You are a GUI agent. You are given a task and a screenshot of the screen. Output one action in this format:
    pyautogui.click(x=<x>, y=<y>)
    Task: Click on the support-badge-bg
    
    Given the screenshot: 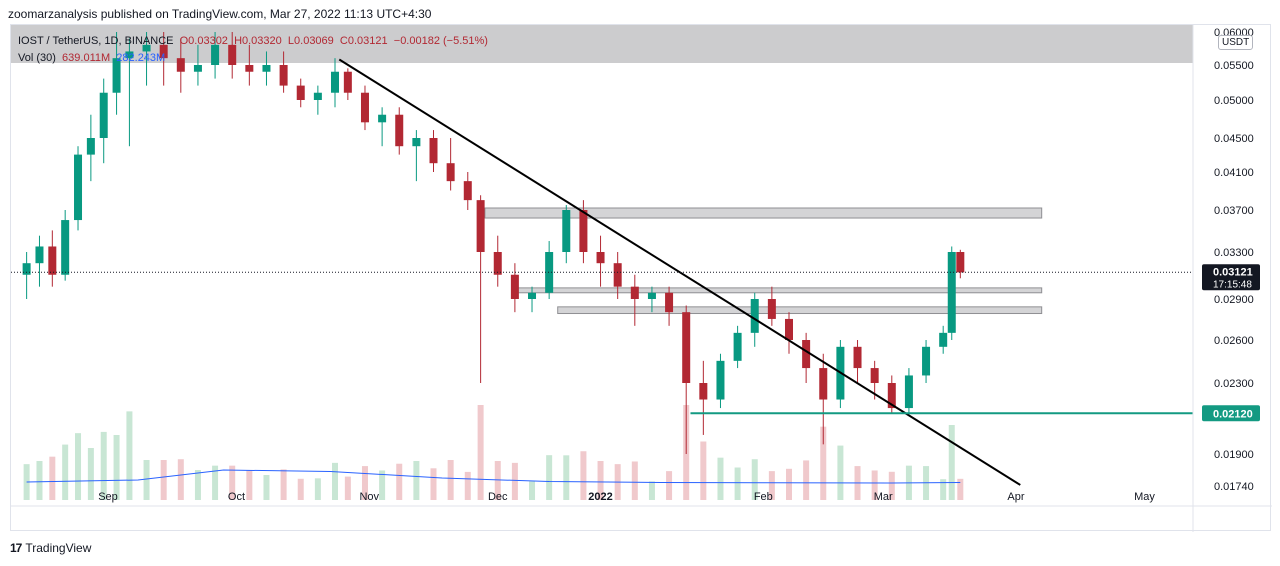 What is the action you would take?
    pyautogui.click(x=1231, y=413)
    